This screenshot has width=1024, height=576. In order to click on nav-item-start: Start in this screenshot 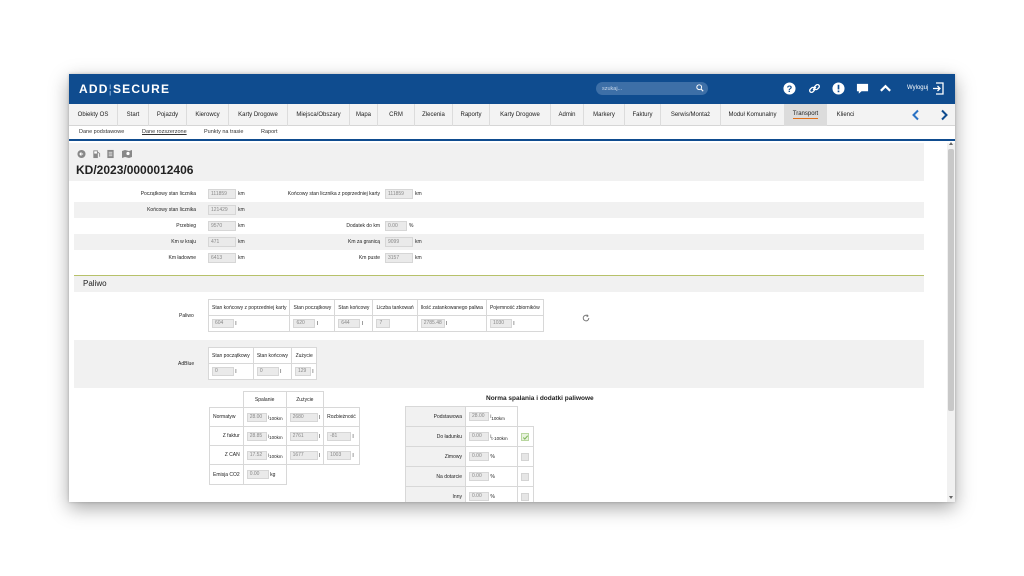, I will do `click(133, 115)`.